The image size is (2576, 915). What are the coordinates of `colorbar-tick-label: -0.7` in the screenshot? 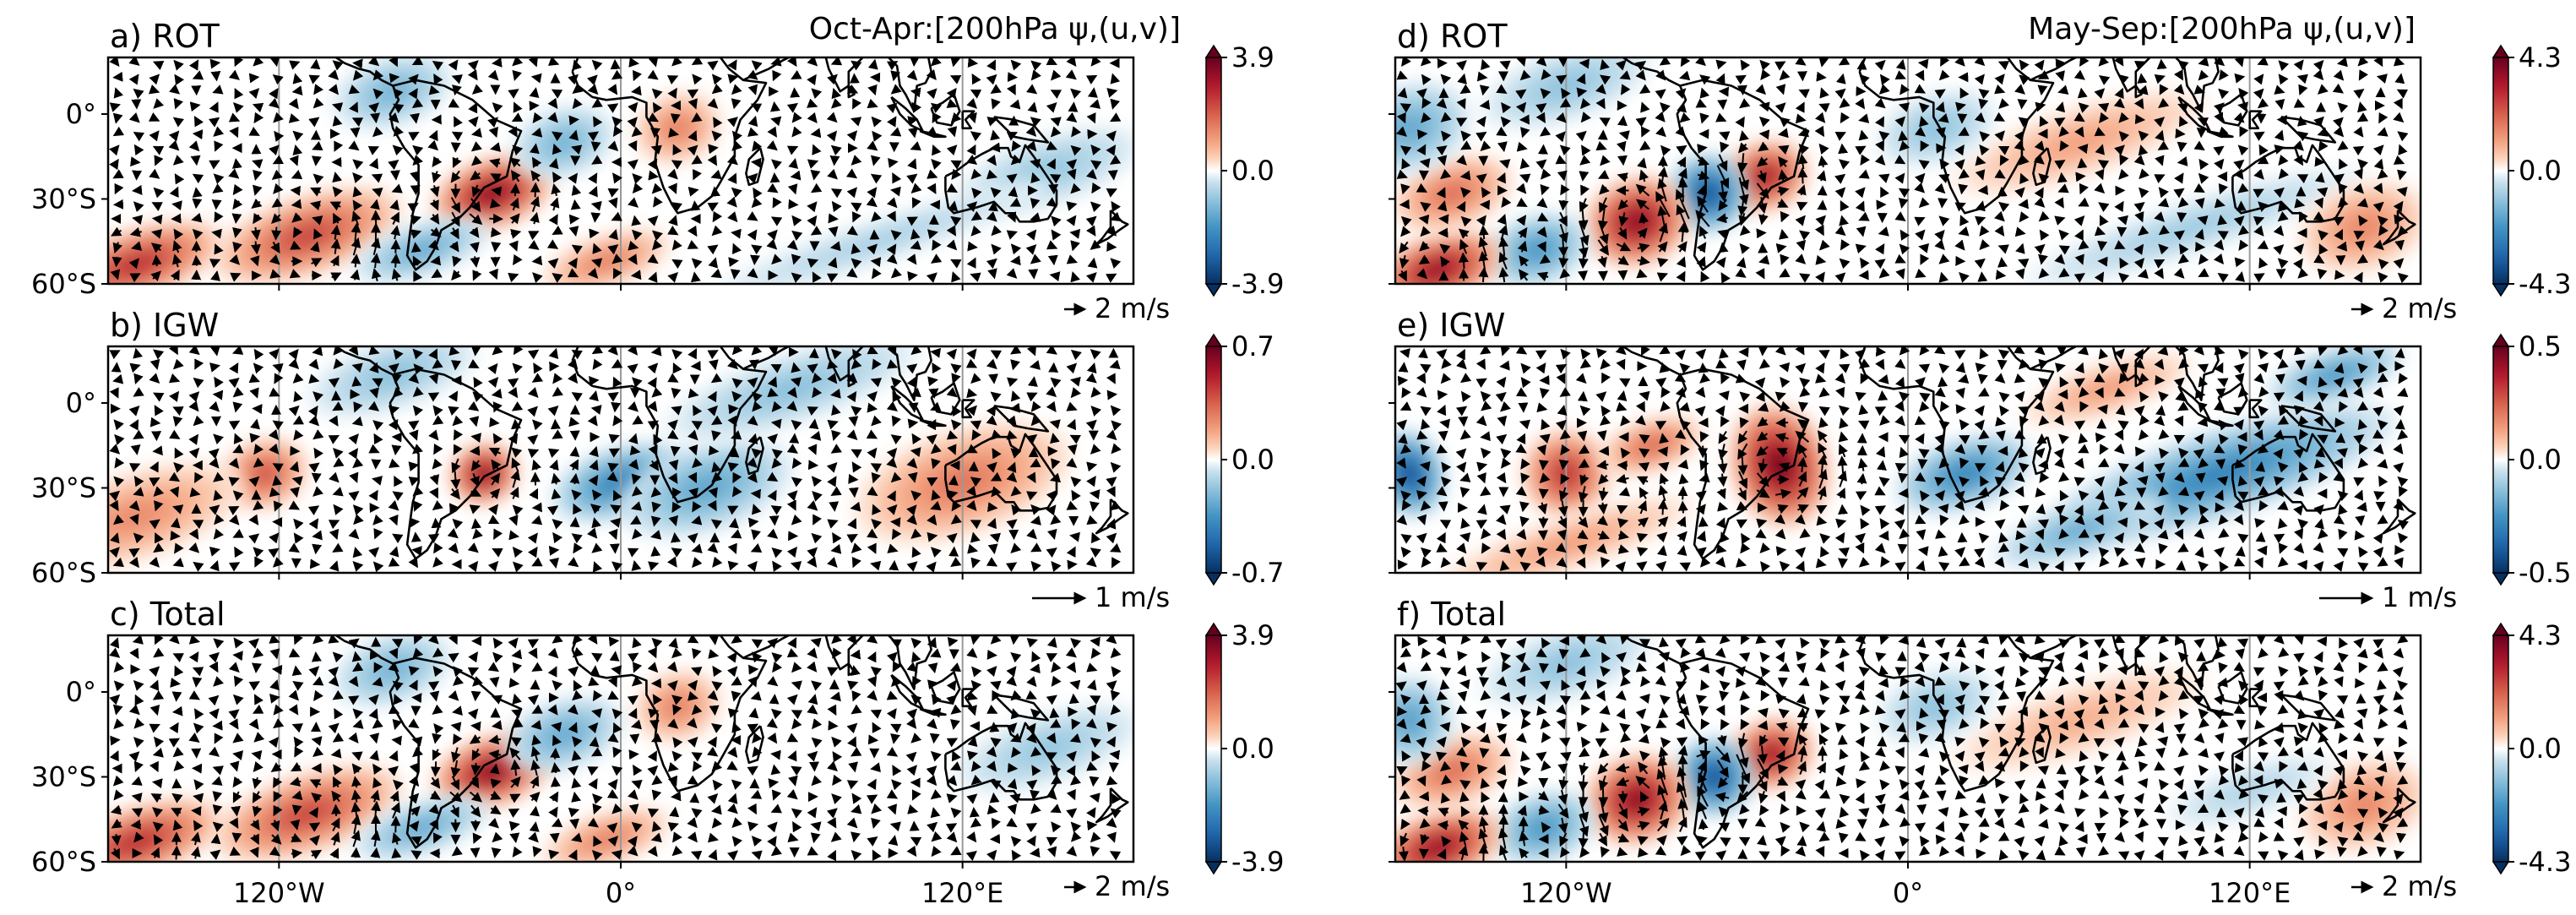 It's located at (1257, 573).